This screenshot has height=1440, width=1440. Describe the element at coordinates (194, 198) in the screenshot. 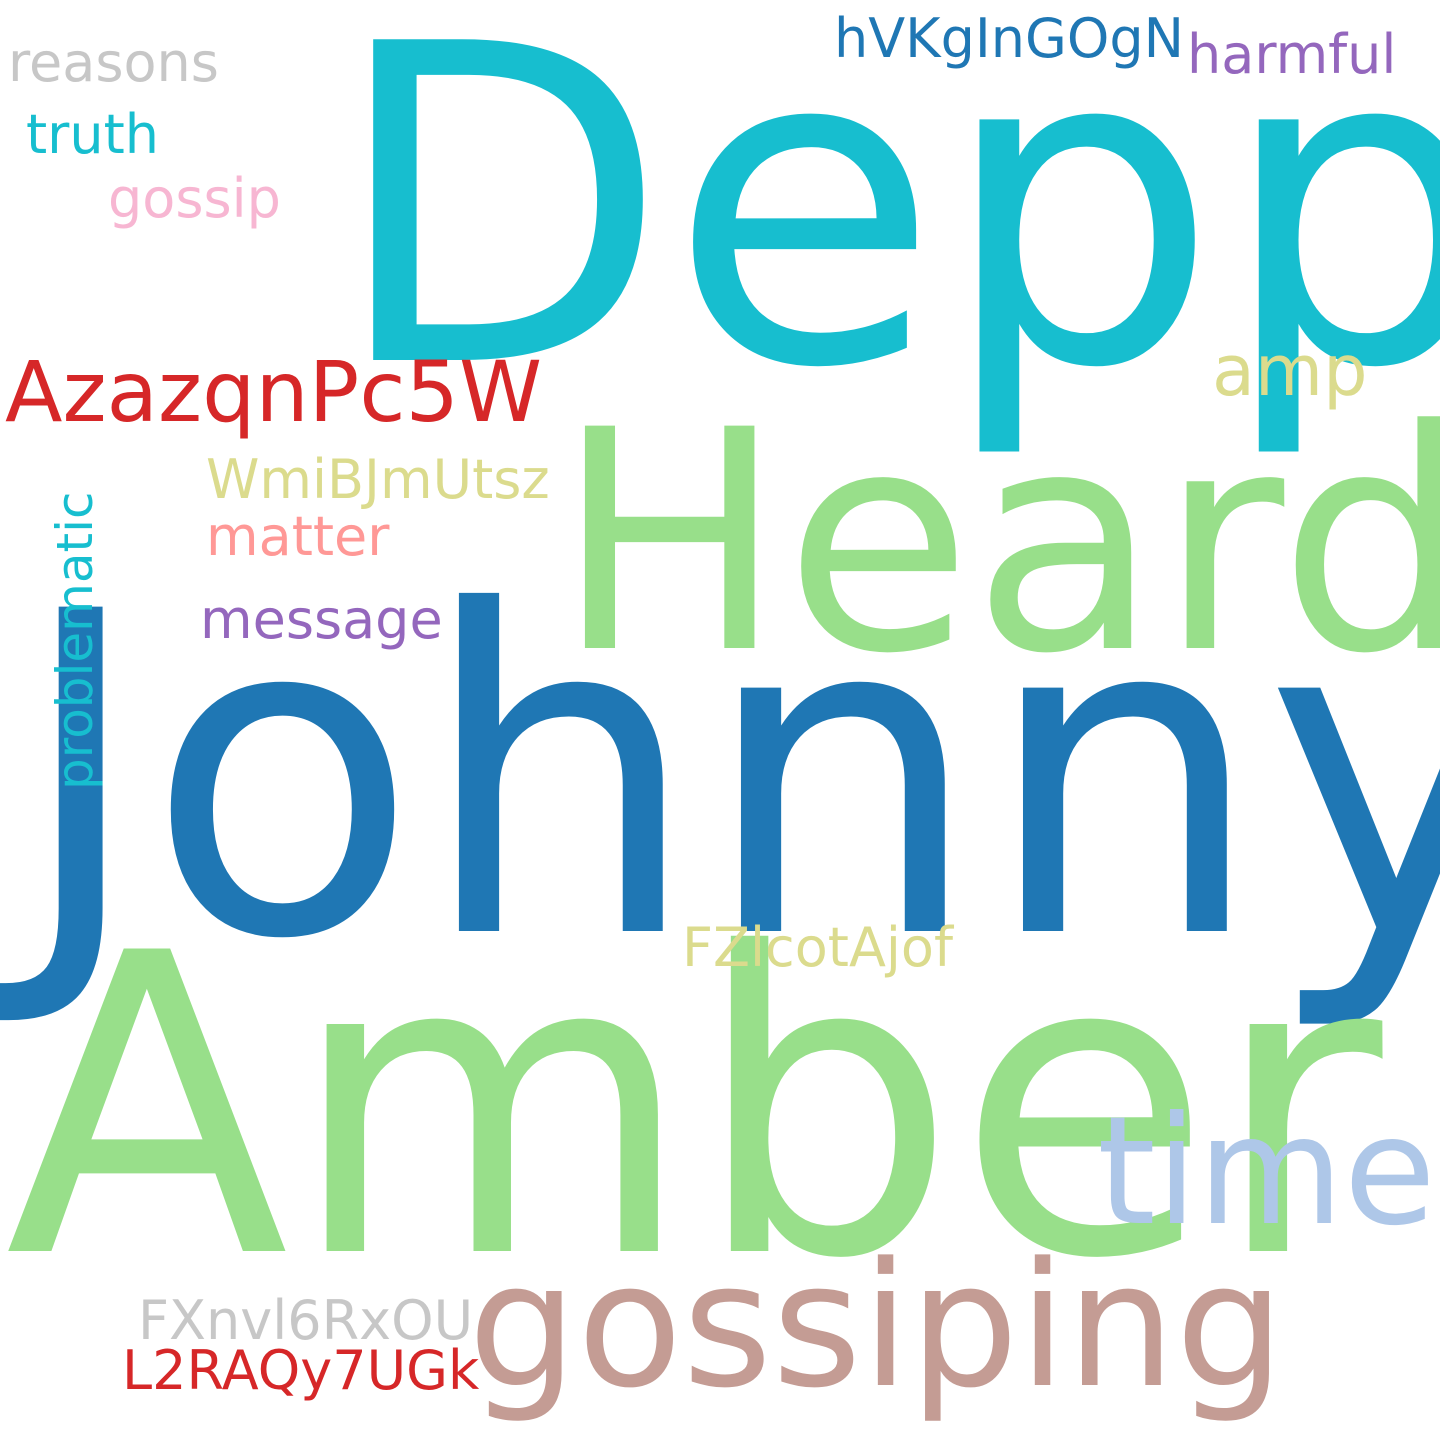

I see `word-gossip: gossip` at that location.